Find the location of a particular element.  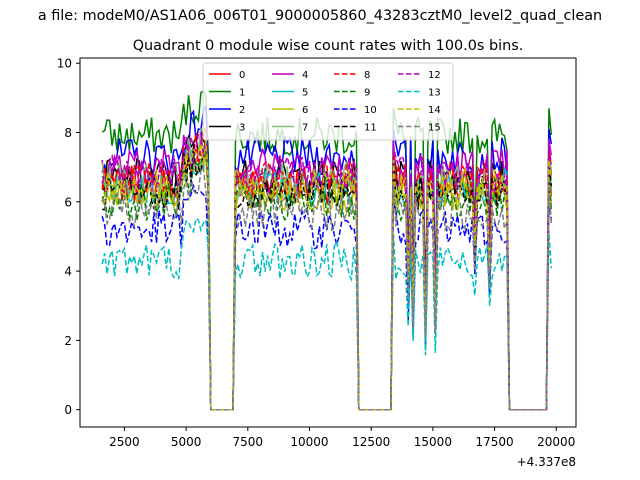

legend-label-4: 4 is located at coordinates (305, 75).